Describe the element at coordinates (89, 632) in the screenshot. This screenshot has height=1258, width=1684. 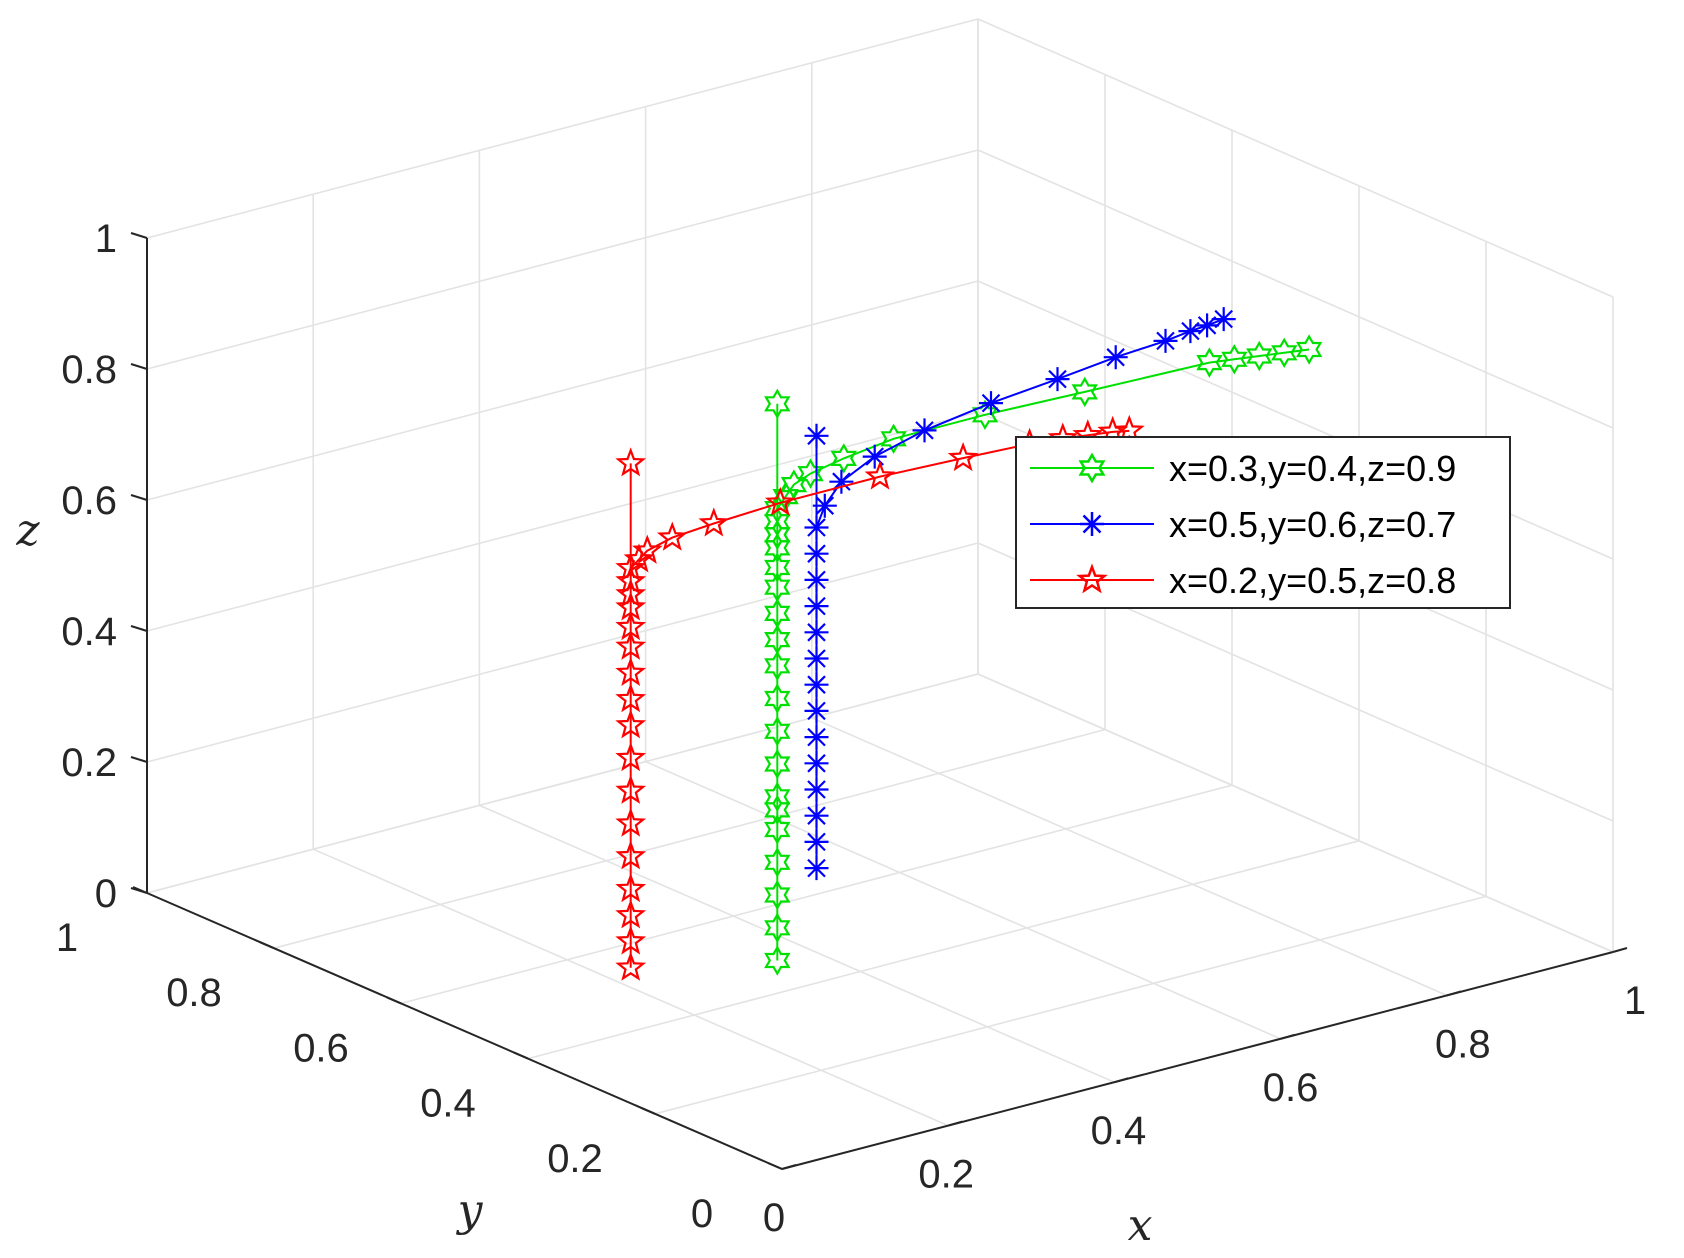
I see `z-tick-label: 0.4` at that location.